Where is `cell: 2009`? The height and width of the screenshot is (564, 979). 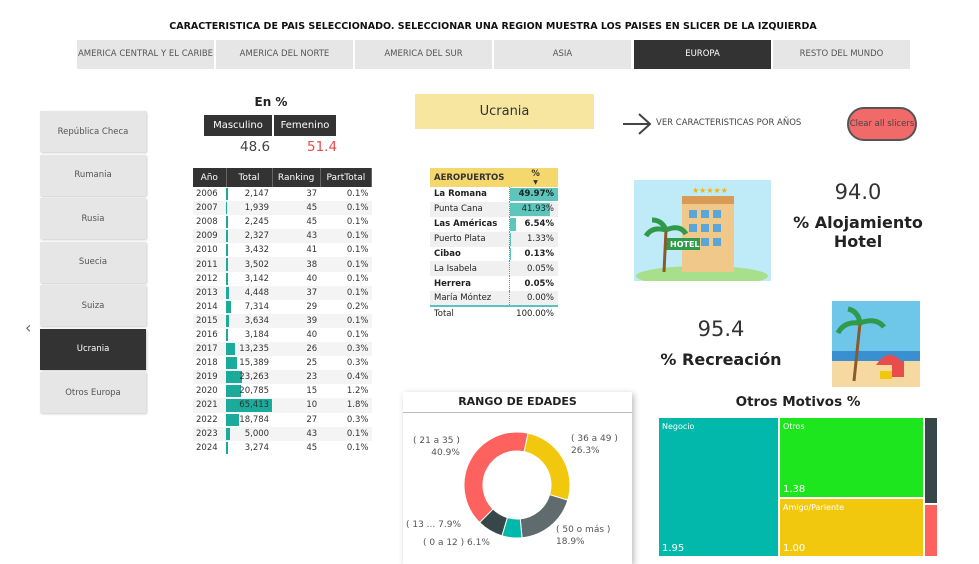
cell: 2009 is located at coordinates (209, 236).